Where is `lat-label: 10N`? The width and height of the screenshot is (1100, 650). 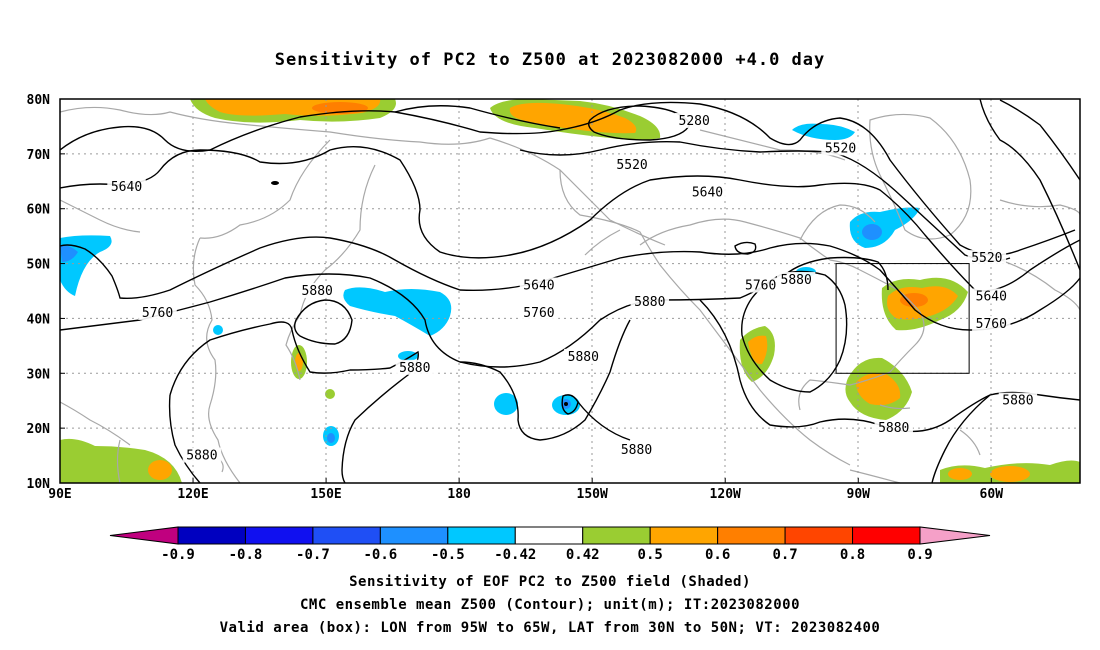 lat-label: 10N is located at coordinates (39, 484).